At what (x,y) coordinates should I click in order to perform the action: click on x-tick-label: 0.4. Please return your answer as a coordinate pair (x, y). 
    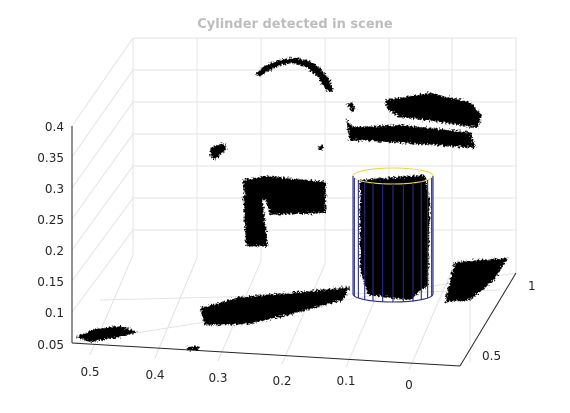
    Looking at the image, I should click on (154, 375).